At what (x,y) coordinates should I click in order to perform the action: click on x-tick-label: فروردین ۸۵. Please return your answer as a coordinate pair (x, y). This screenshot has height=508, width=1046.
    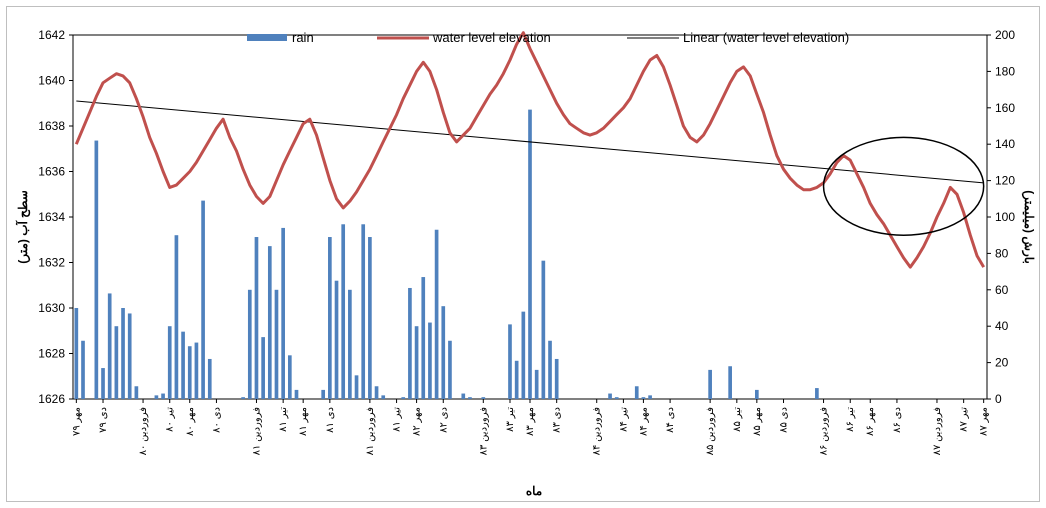
    Looking at the image, I should click on (710, 431).